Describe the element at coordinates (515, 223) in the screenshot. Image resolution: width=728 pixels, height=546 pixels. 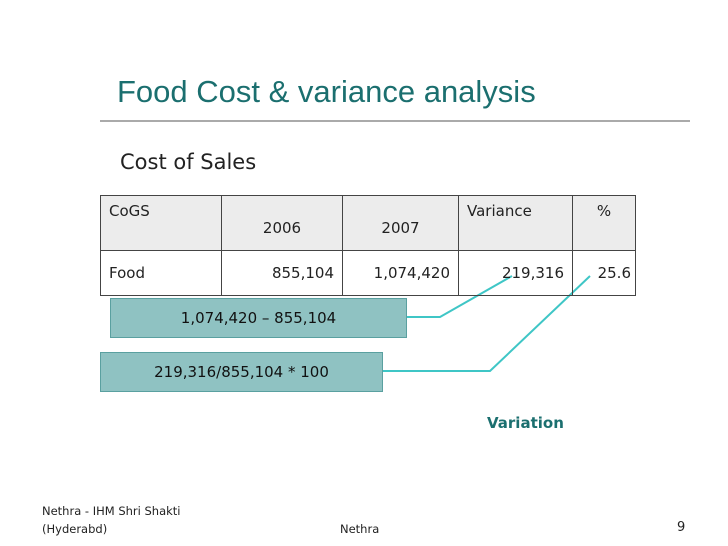
I see `header-cell: Variance` at that location.